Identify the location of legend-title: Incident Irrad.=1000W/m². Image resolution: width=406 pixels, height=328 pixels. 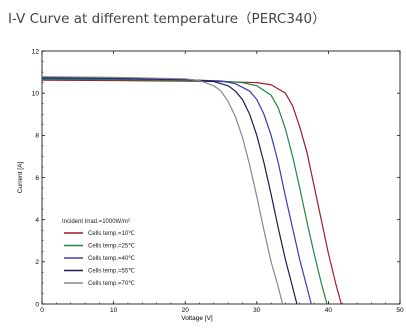
(96, 222).